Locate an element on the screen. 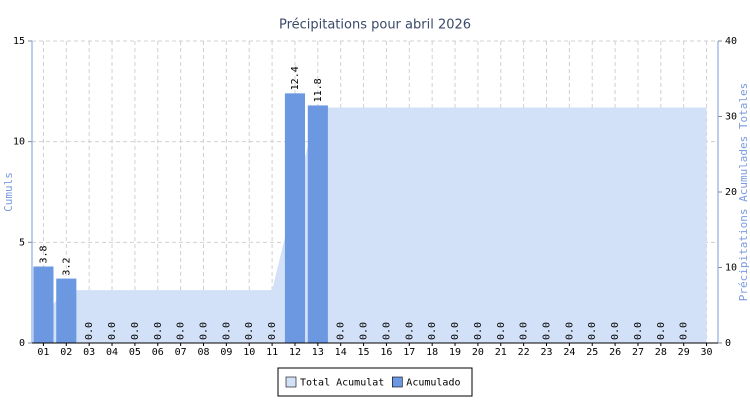  x-tick-label: 23 is located at coordinates (546, 352).